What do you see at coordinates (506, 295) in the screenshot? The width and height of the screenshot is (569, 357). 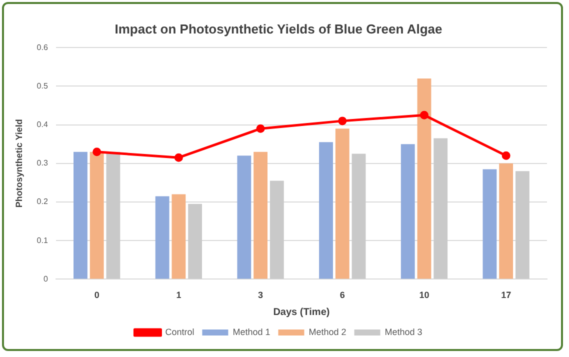 I see `x-tick-label: 17` at bounding box center [506, 295].